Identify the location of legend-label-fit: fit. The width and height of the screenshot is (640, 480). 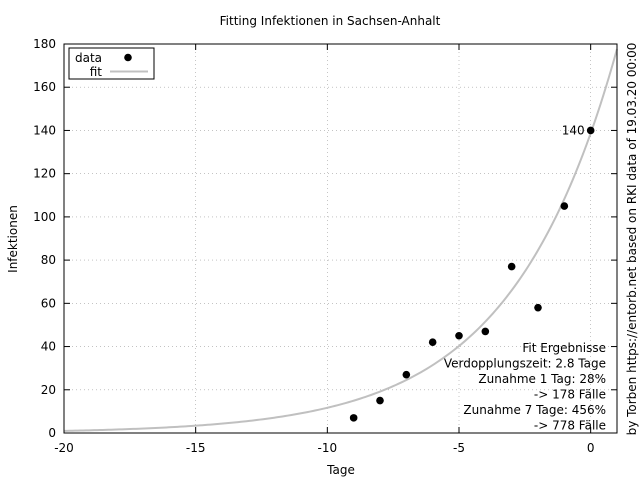
(96, 72).